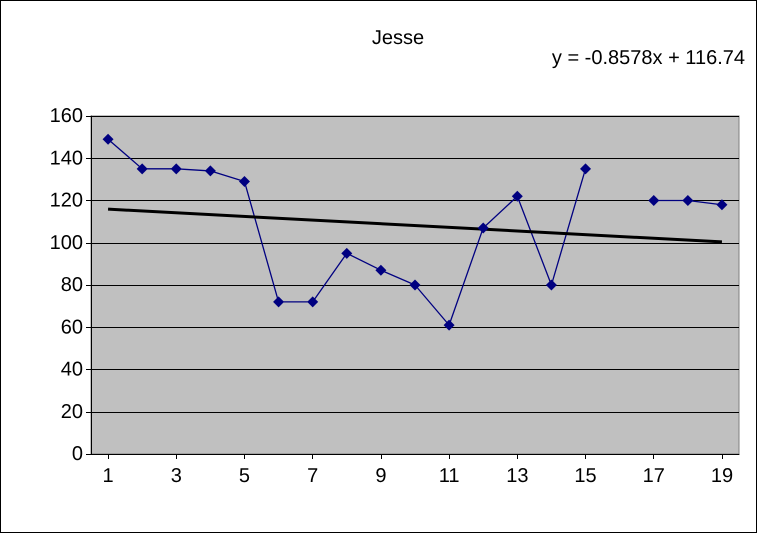 This screenshot has width=757, height=533. What do you see at coordinates (71, 369) in the screenshot?
I see `y-tick-label: 40` at bounding box center [71, 369].